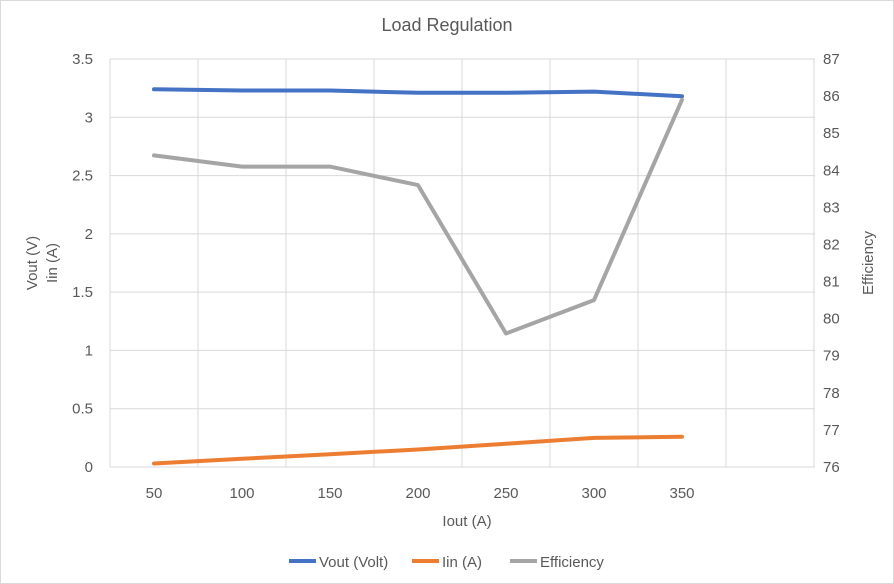 The image size is (894, 584). I want to click on right-tick-label: 78, so click(831, 393).